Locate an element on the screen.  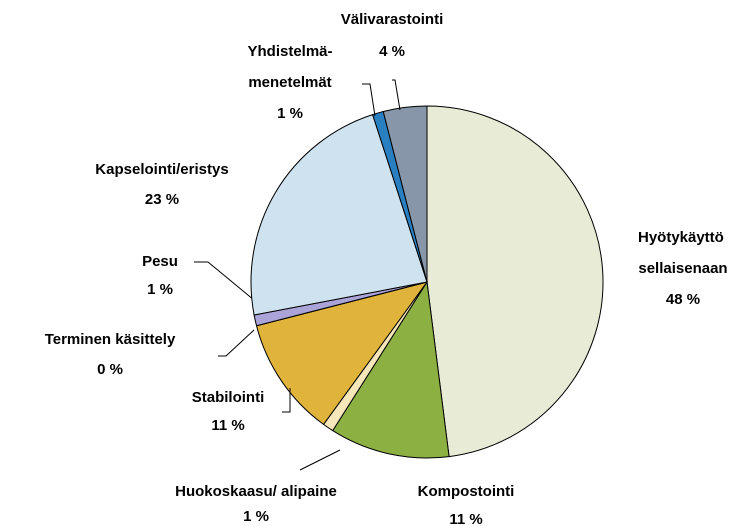
slice-label: Pesu is located at coordinates (160, 261).